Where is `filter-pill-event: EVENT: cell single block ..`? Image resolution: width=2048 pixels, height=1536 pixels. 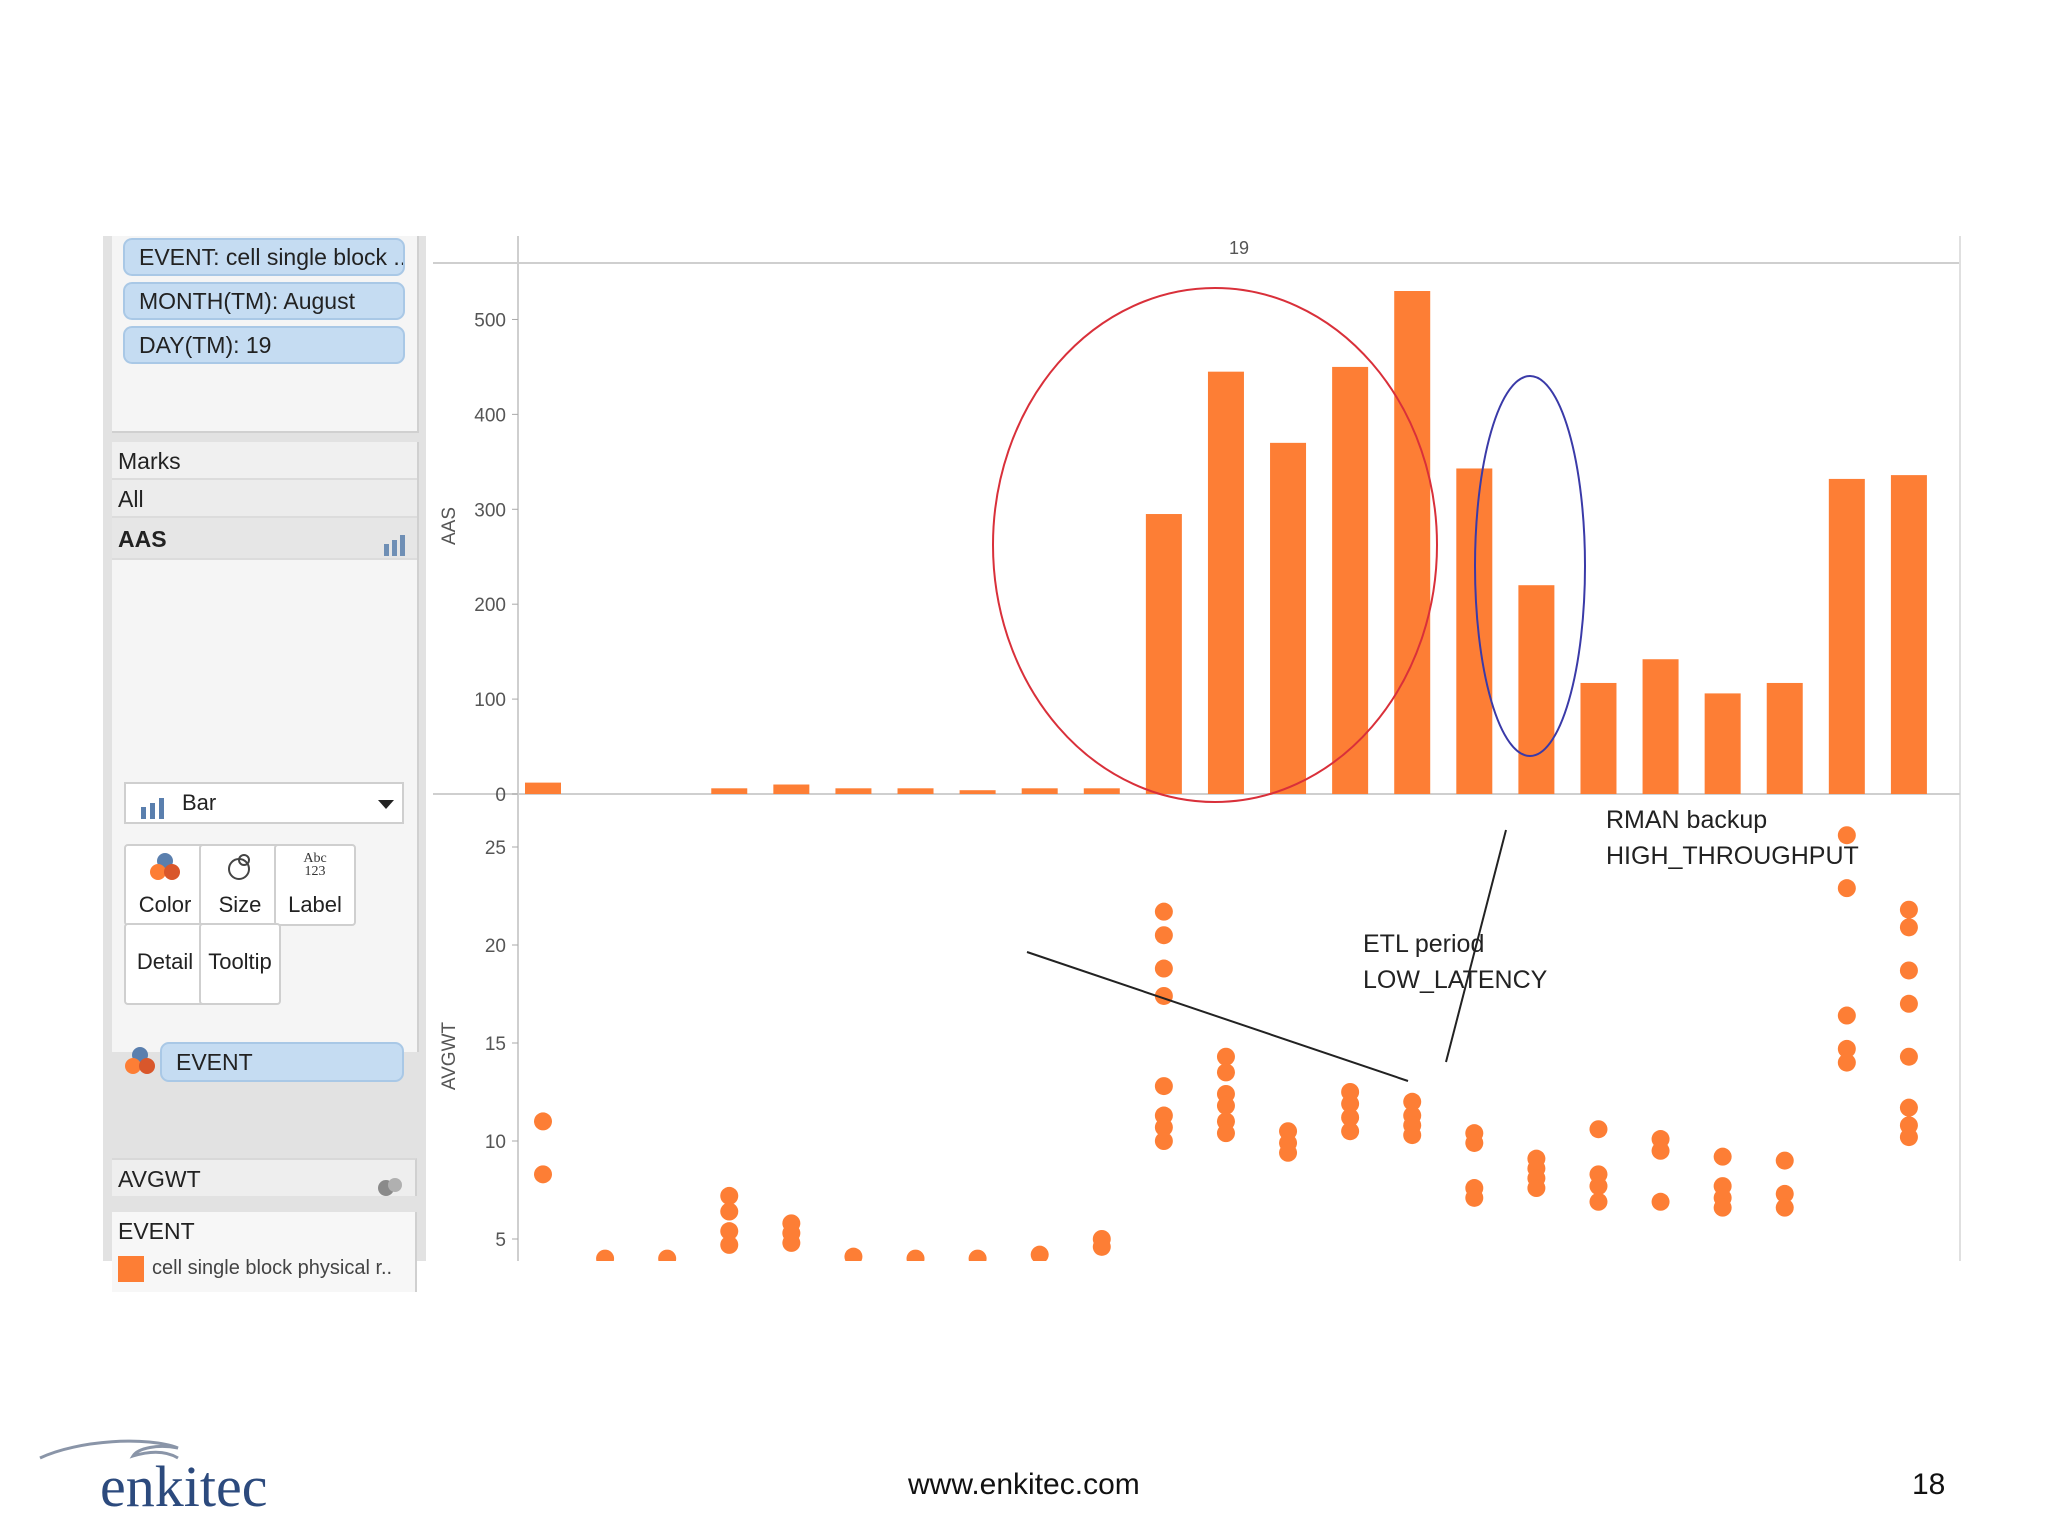
filter-pill-event: EVENT: cell single block .. is located at coordinates (264, 257).